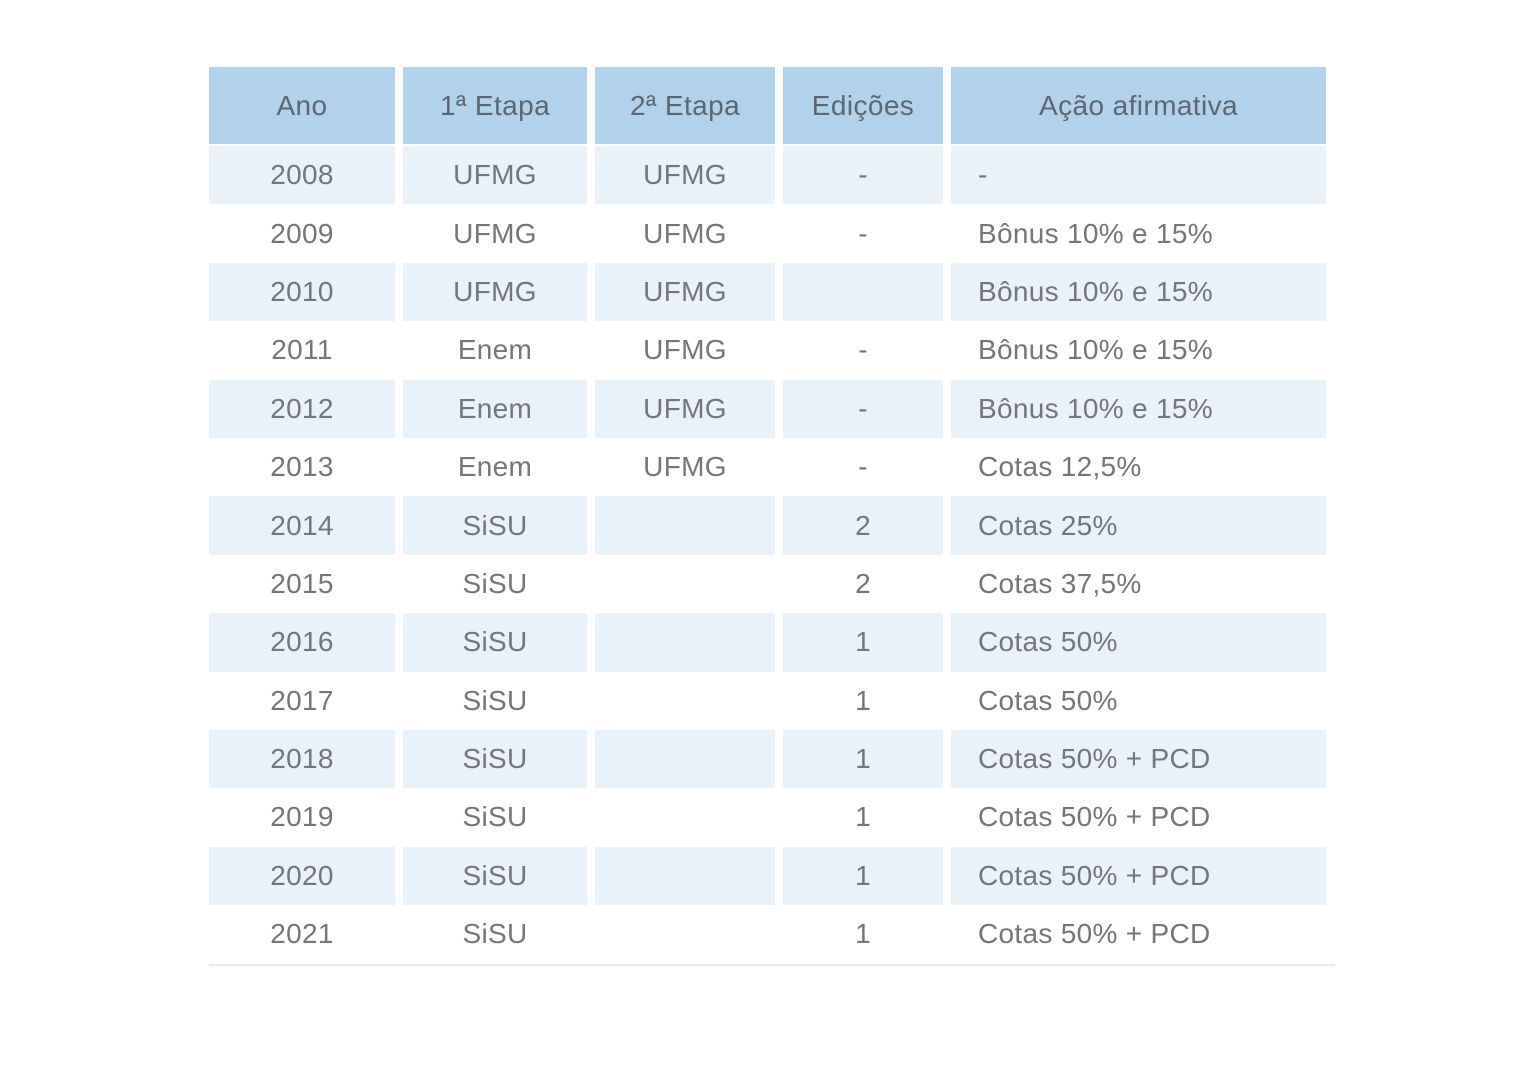  Describe the element at coordinates (302, 642) in the screenshot. I see `cell-ano: 2016` at that location.